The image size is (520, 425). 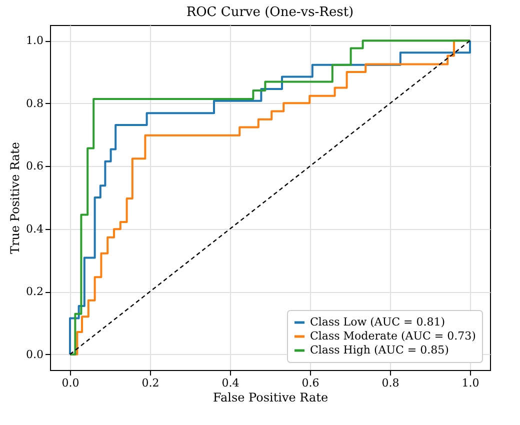 What do you see at coordinates (35, 291) in the screenshot?
I see `y-tick-label: 0.2` at bounding box center [35, 291].